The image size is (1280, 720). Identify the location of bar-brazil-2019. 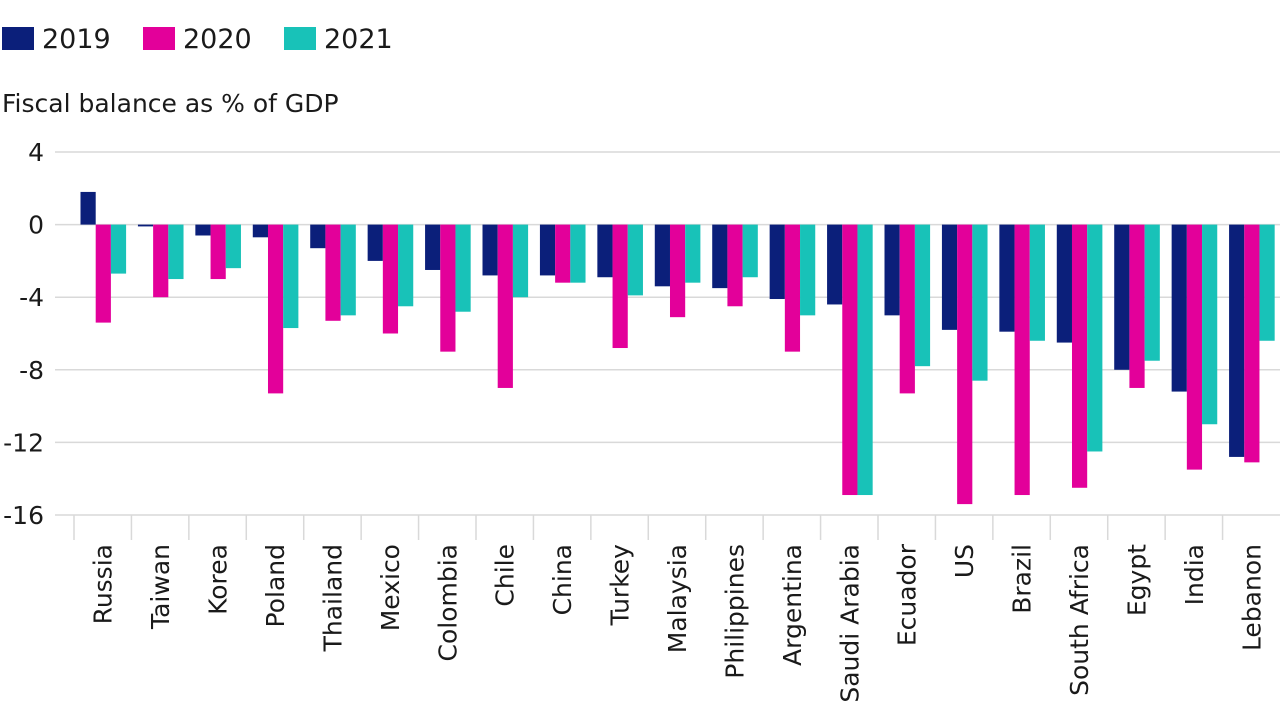
(1007, 278).